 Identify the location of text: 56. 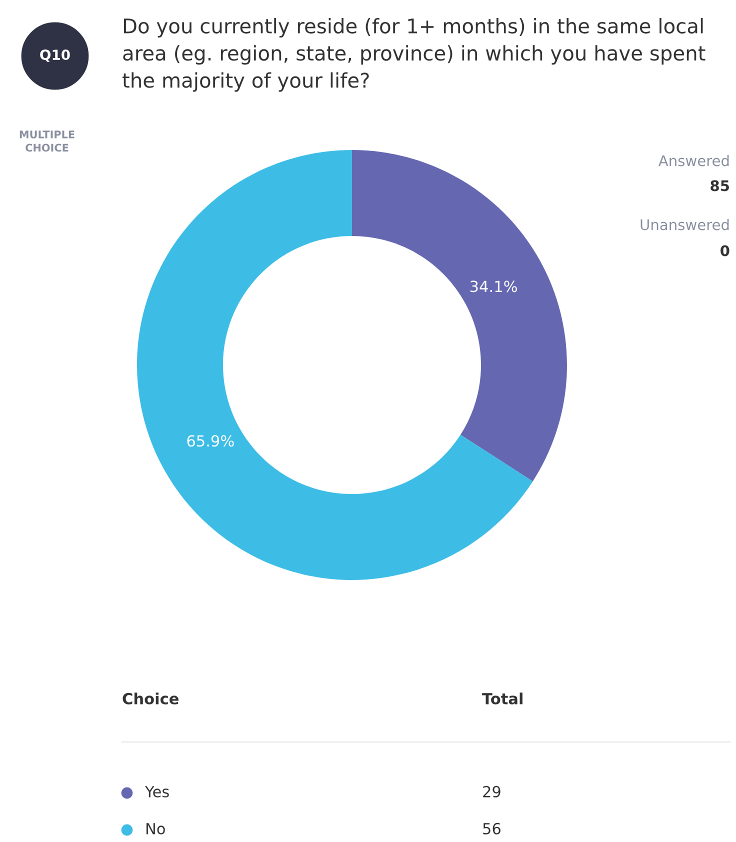
(491, 828).